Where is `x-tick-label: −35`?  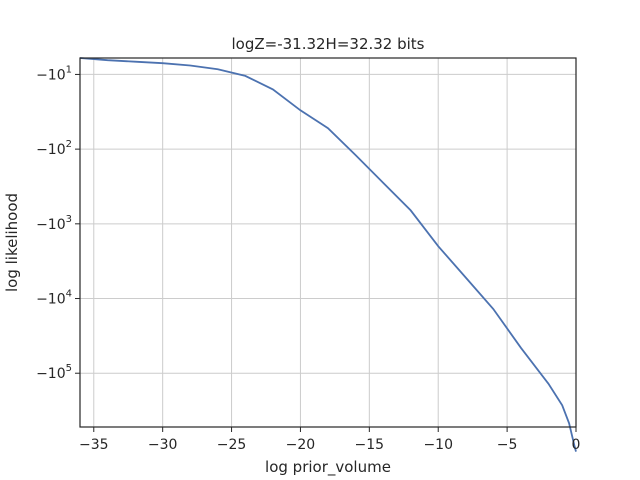 x-tick-label: −35 is located at coordinates (94, 445).